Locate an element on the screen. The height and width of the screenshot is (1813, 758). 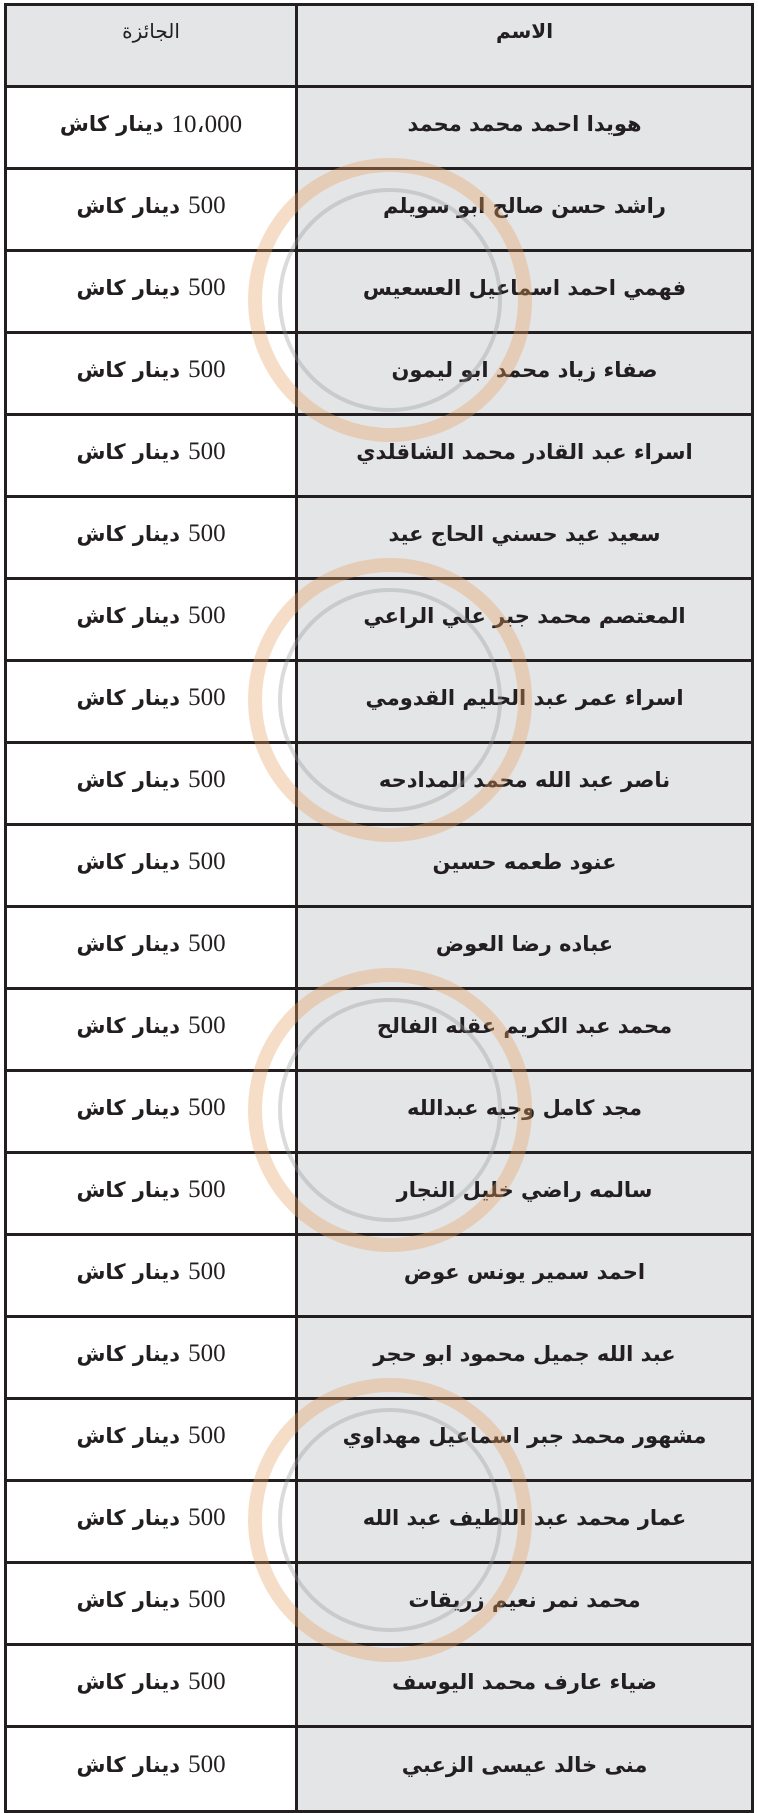
winner-name: عباده رضا العوض is located at coordinates (523, 947).